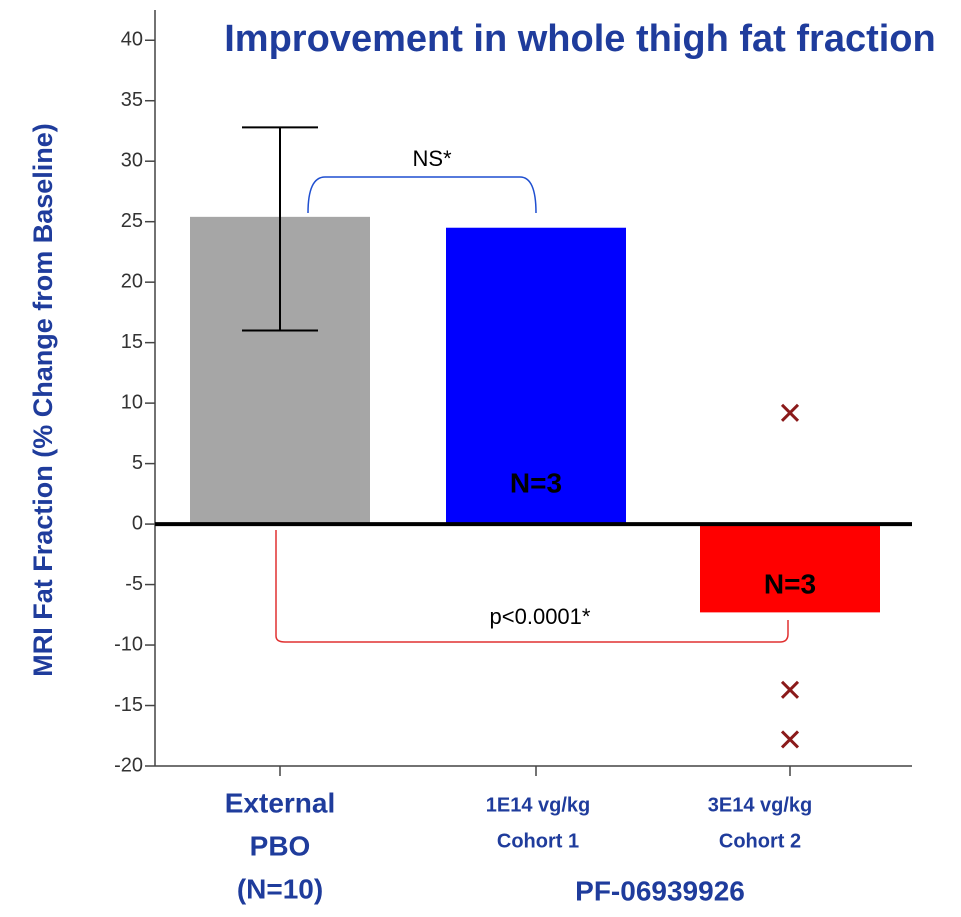  Describe the element at coordinates (137, 463) in the screenshot. I see `y-tick-label: 5` at that location.